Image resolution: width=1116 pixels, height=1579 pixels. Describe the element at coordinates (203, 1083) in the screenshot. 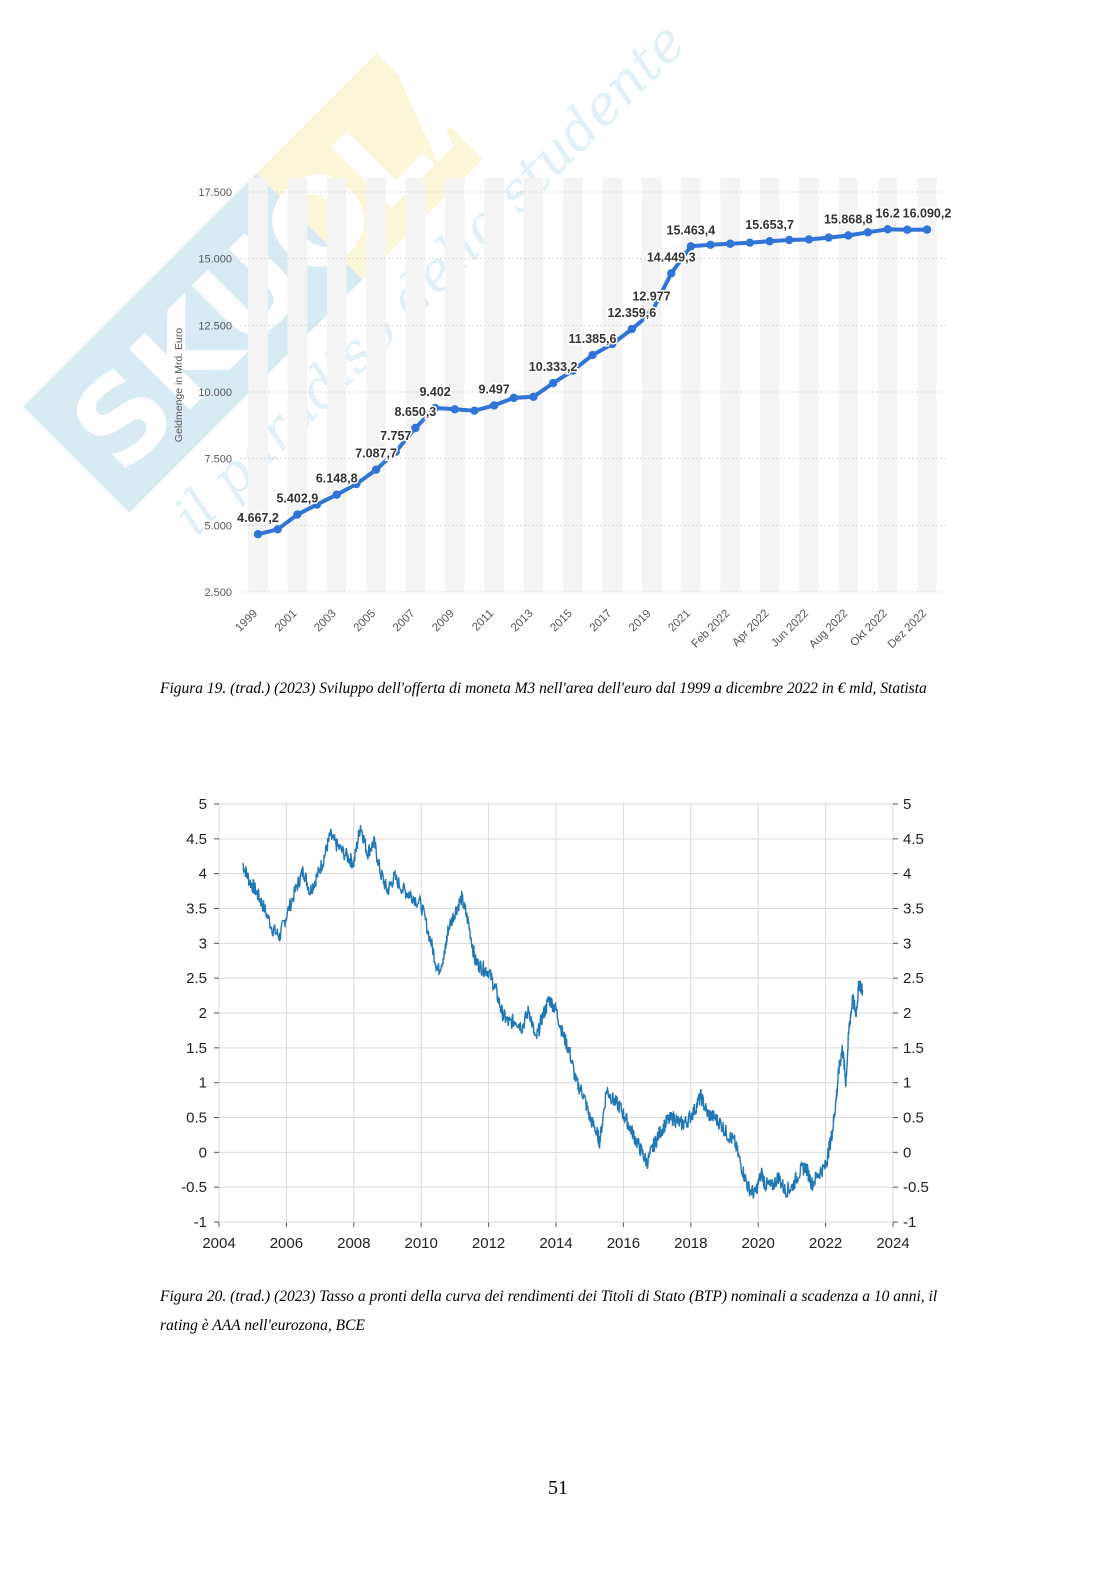

I see `y-tick-label-left: 1` at that location.